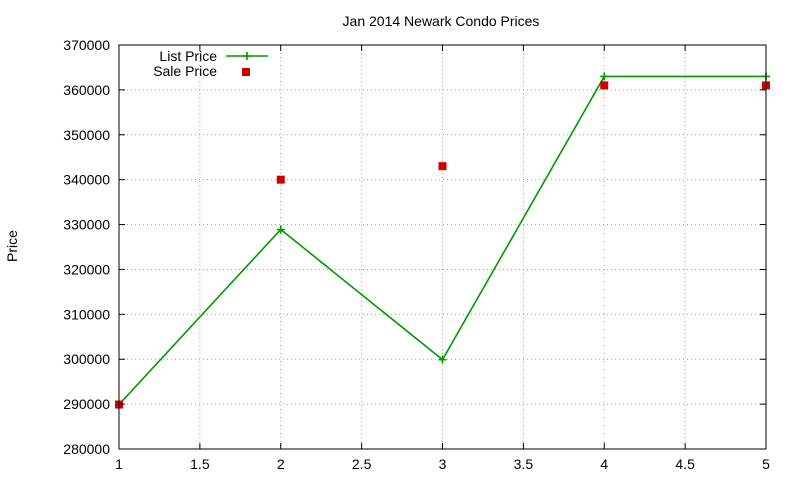  What do you see at coordinates (443, 464) in the screenshot?
I see `x-tick-label: 3` at bounding box center [443, 464].